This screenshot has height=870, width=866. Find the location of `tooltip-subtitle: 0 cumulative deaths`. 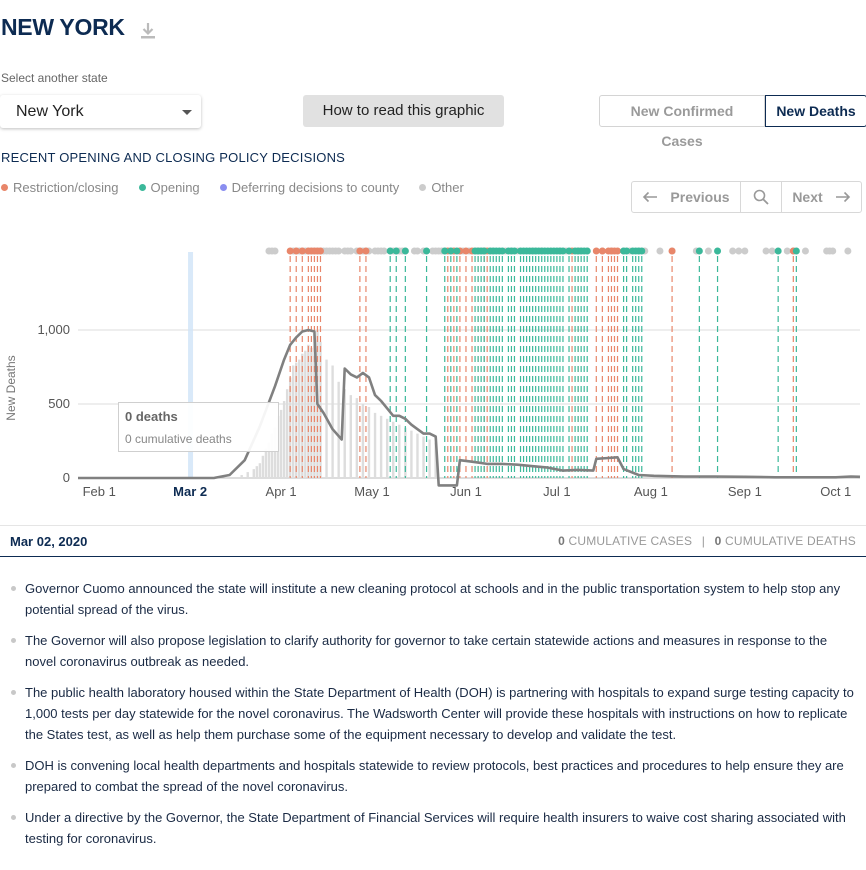

tooltip-subtitle: 0 cumulative deaths is located at coordinates (178, 439).